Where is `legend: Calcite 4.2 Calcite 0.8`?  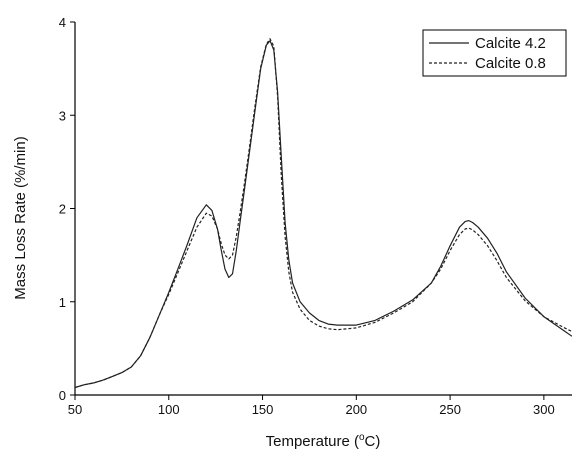
legend: Calcite 4.2 Calcite 0.8 is located at coordinates (494, 53).